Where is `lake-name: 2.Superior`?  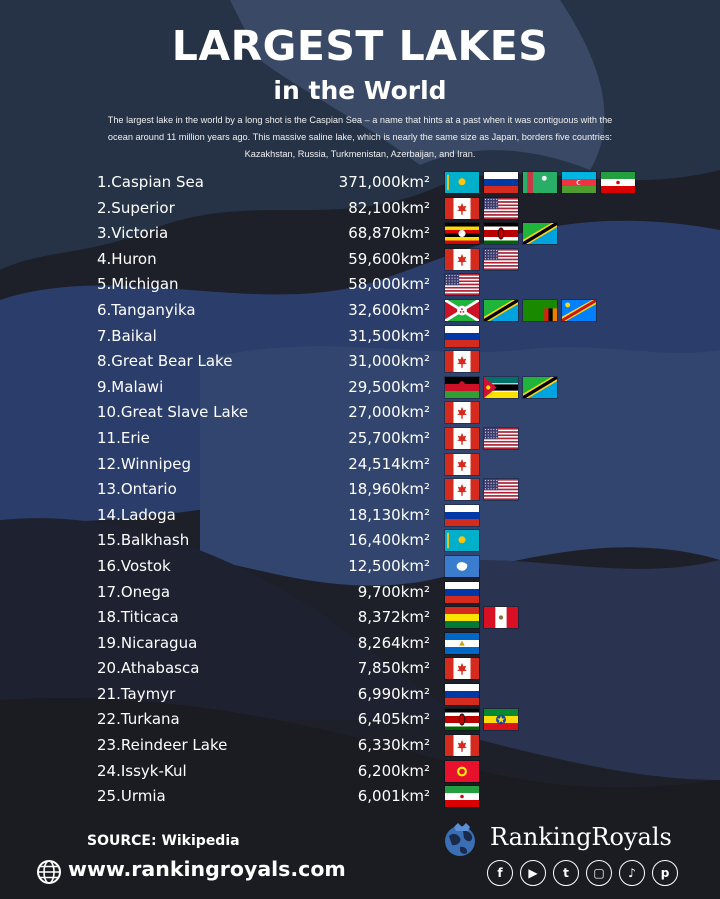 lake-name: 2.Superior is located at coordinates (136, 207).